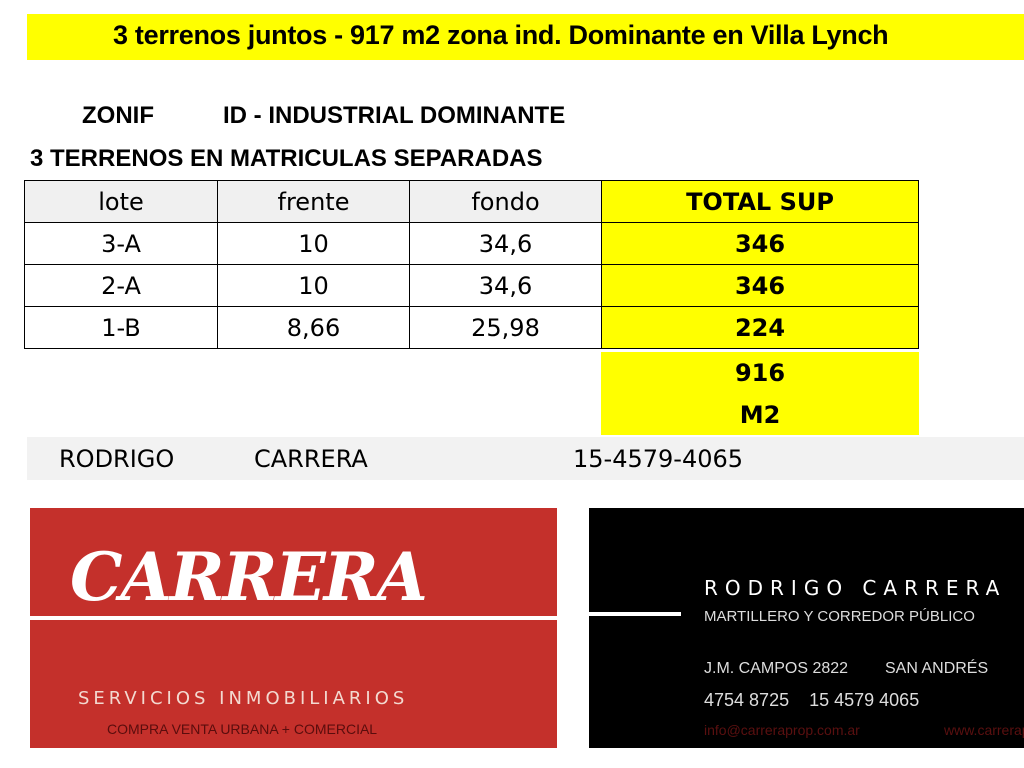 This screenshot has width=1024, height=768. I want to click on table-header-row: lote frente fondo TOTAL SUP, so click(471, 201).